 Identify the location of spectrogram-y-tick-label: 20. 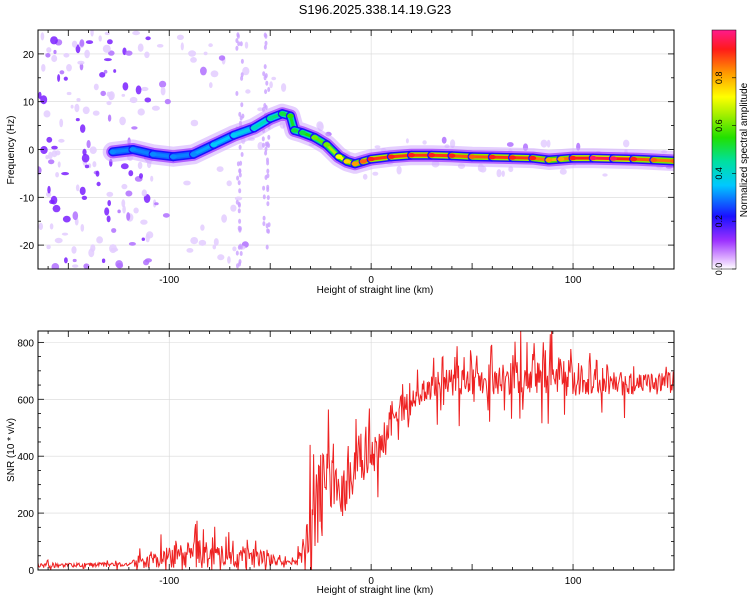
(29, 55).